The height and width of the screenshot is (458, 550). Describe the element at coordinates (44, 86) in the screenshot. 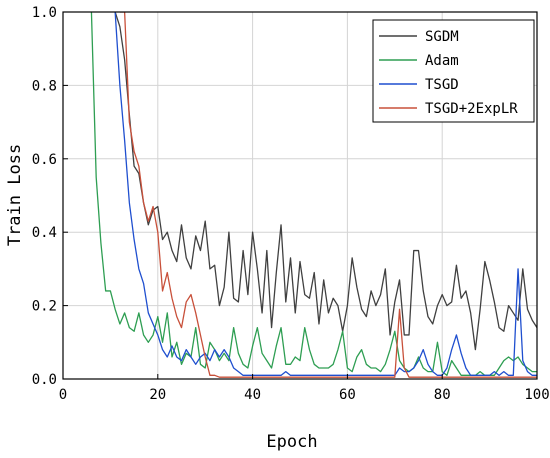

I see `y-tick-label: 0.8` at that location.